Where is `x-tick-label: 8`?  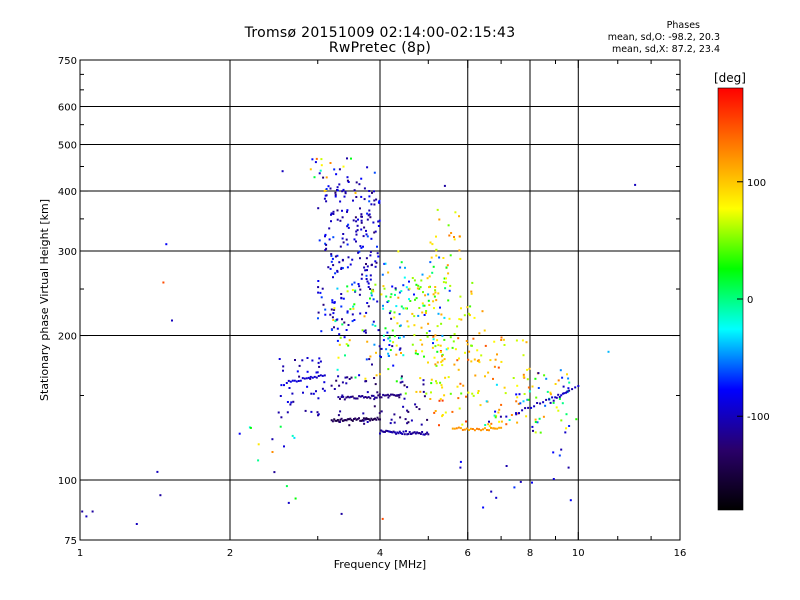
x-tick-label: 8 is located at coordinates (530, 553).